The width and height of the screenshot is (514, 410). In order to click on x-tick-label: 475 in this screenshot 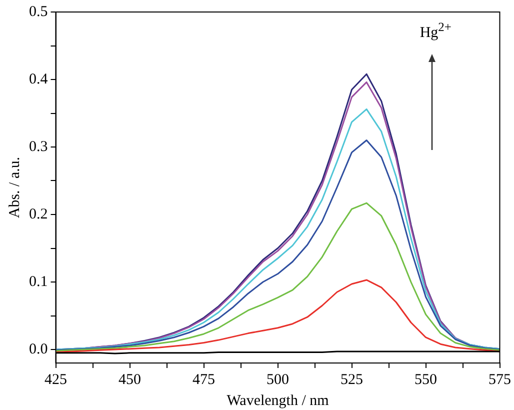, I will do `click(203, 380)`.